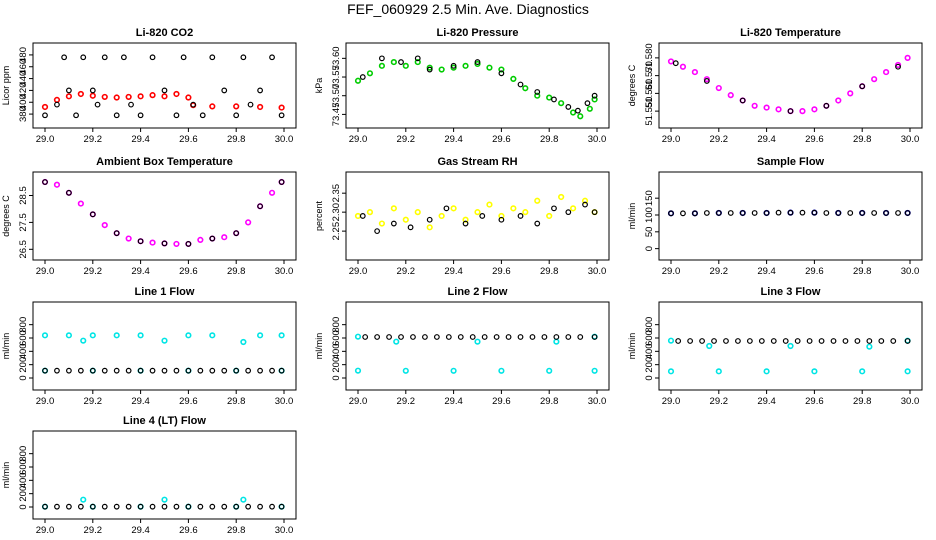 This screenshot has width=936, height=540. I want to click on y-tick-label: 0, so click(336, 377).